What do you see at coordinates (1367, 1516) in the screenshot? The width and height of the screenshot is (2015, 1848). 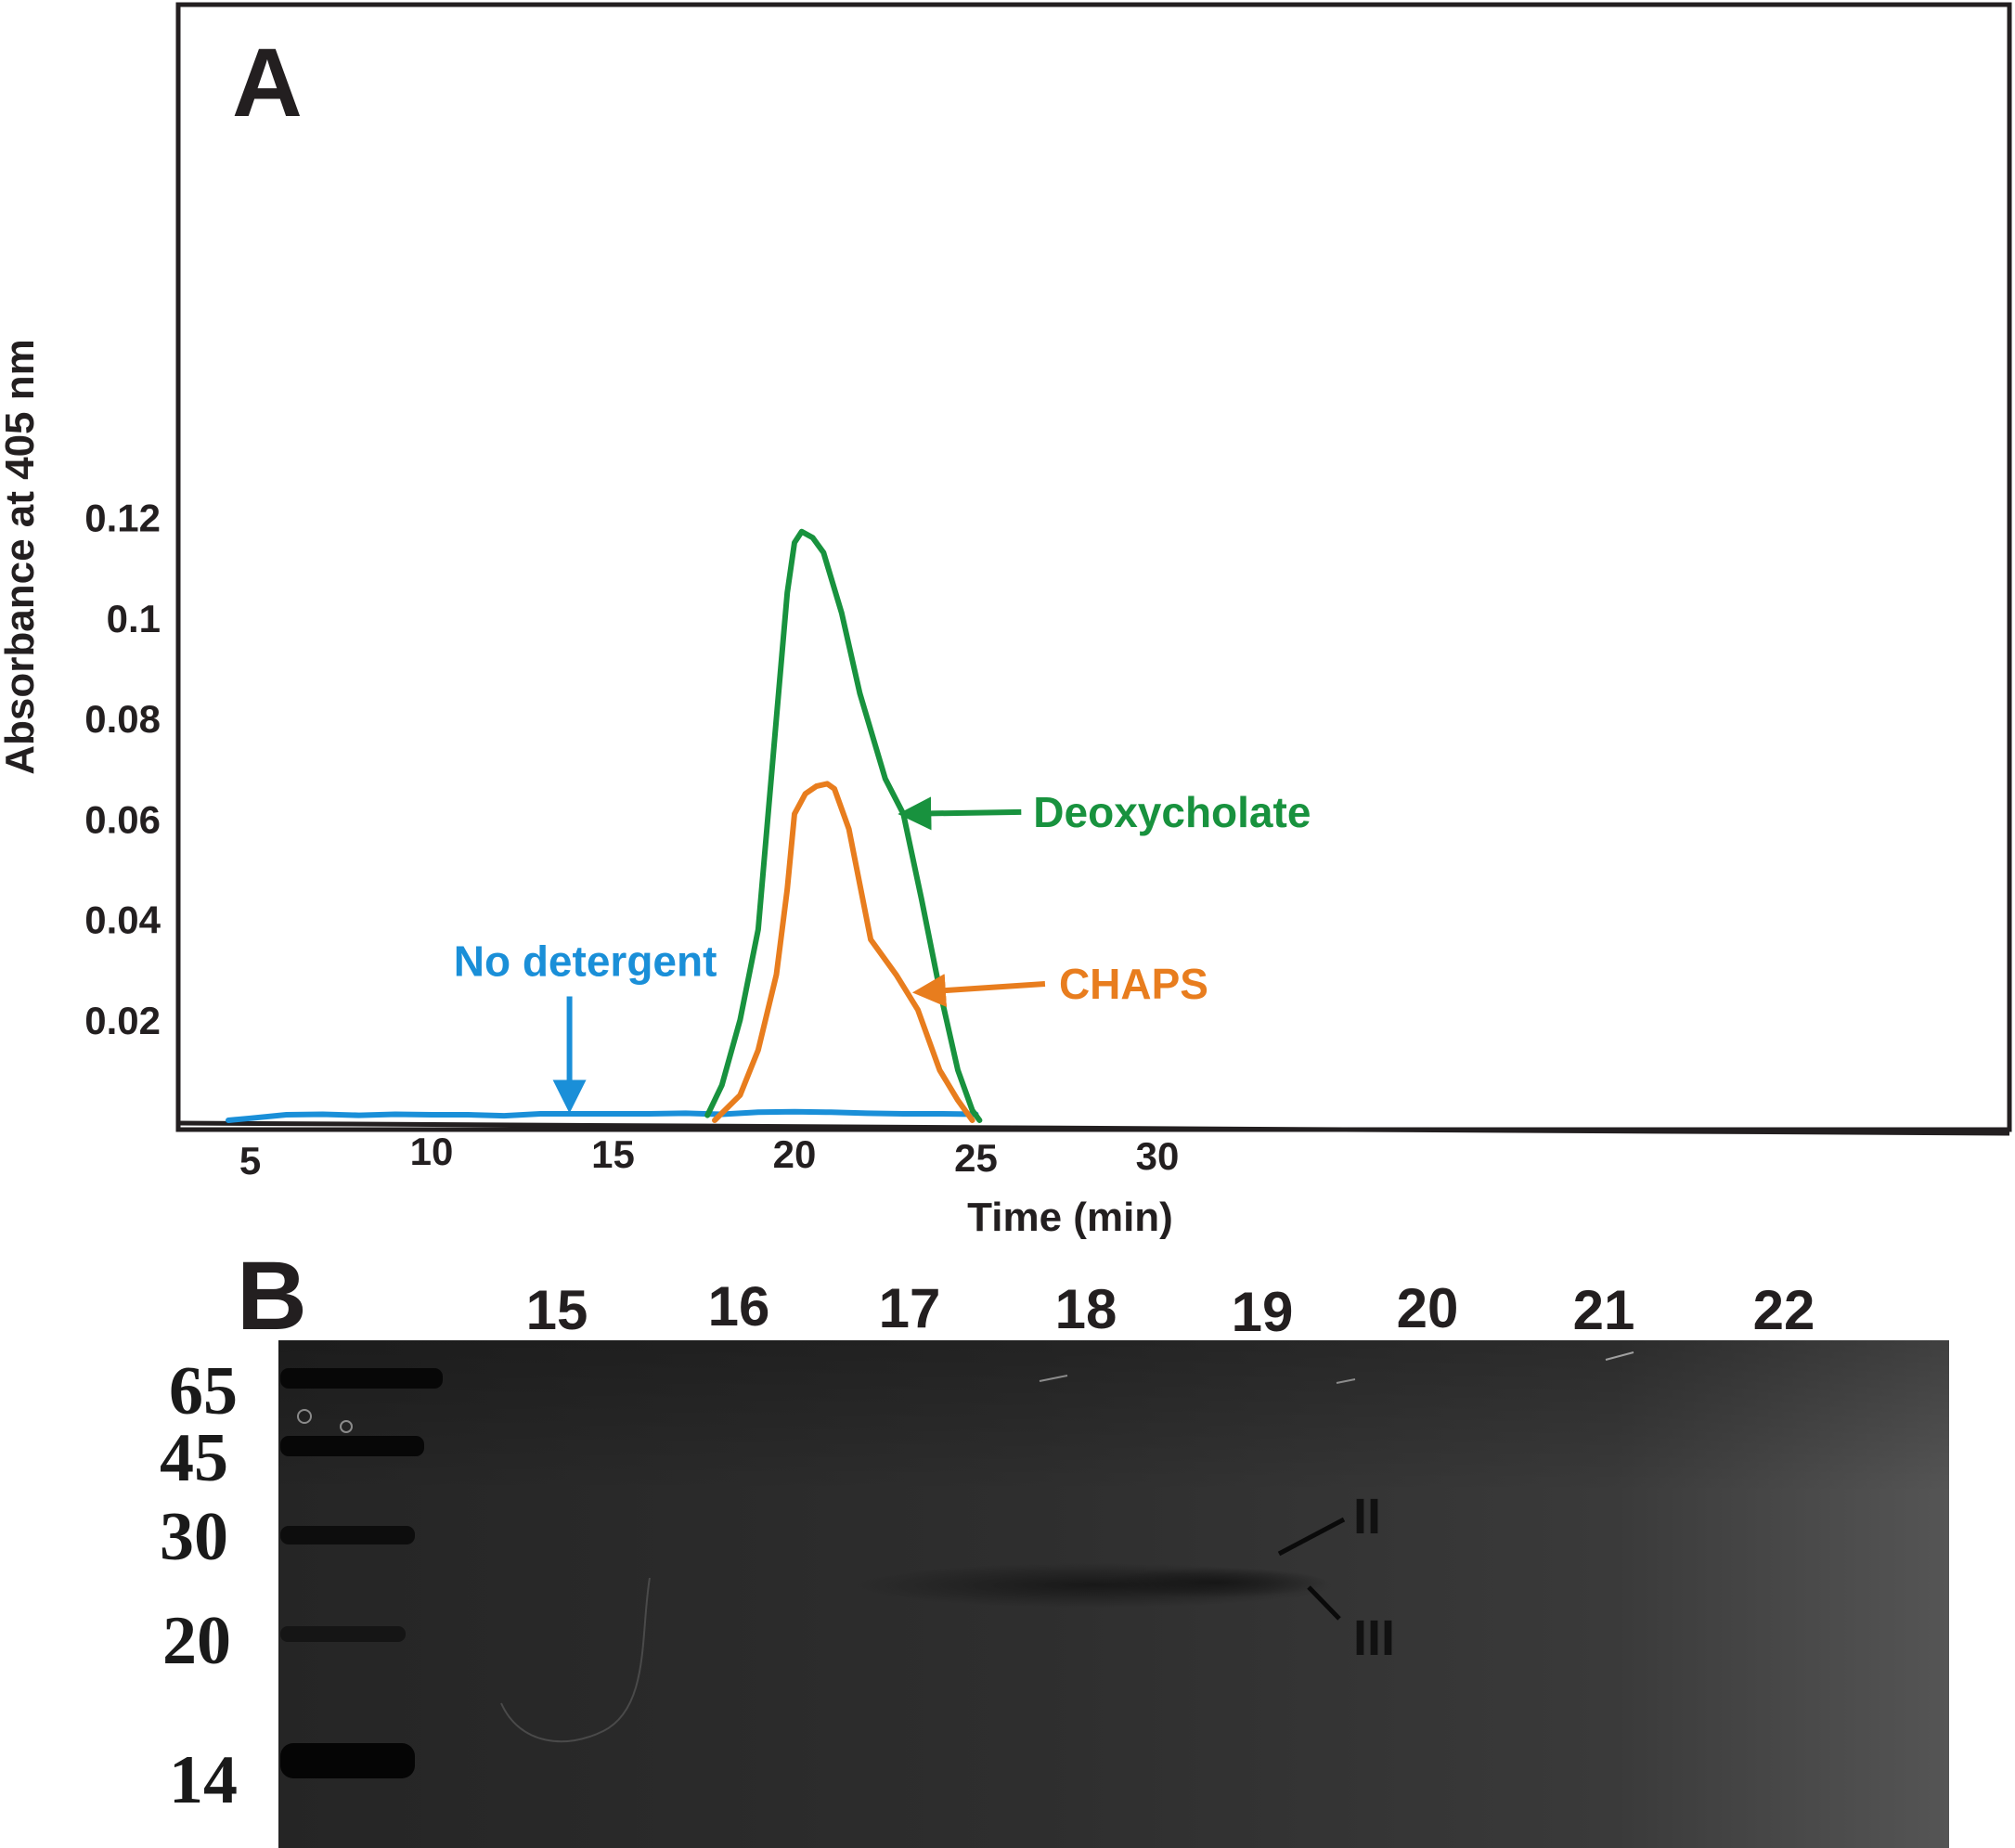 I see `band-label: II` at bounding box center [1367, 1516].